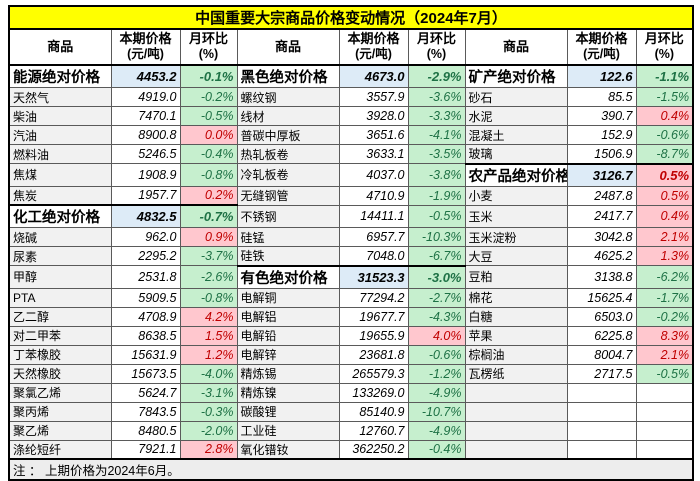 The height and width of the screenshot is (481, 700). Describe the element at coordinates (208, 335) in the screenshot. I see `mom-change-cell: 1.5%` at that location.